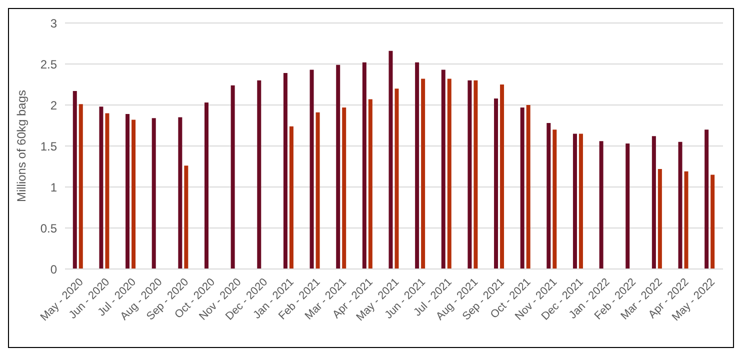 This screenshot has height=354, width=740. I want to click on y-tick-label: 1.5, so click(49, 146).